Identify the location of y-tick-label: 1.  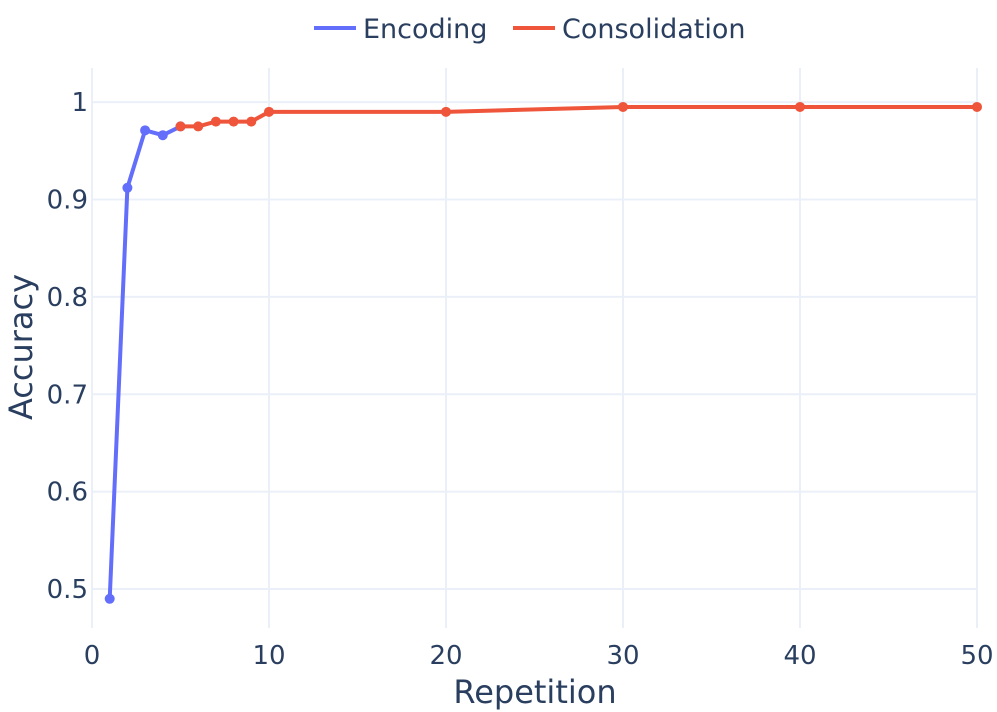
(79, 103).